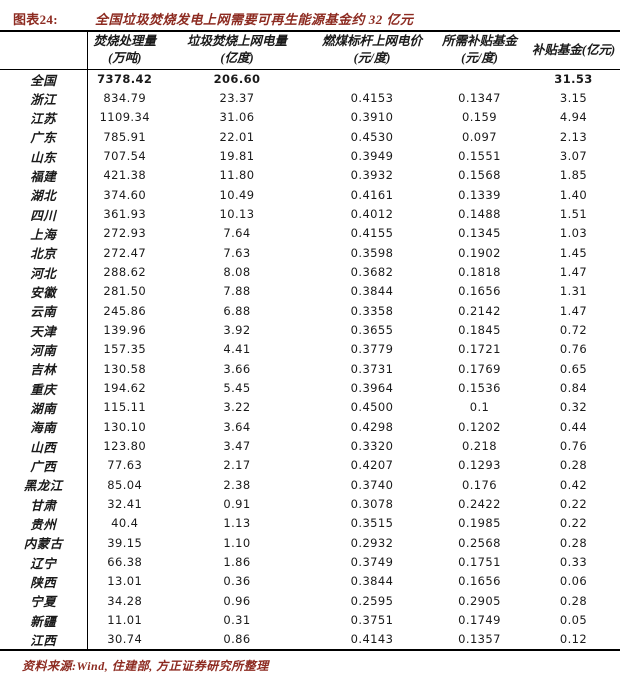  What do you see at coordinates (573, 620) in the screenshot?
I see `value-cell: 0.05` at bounding box center [573, 620].